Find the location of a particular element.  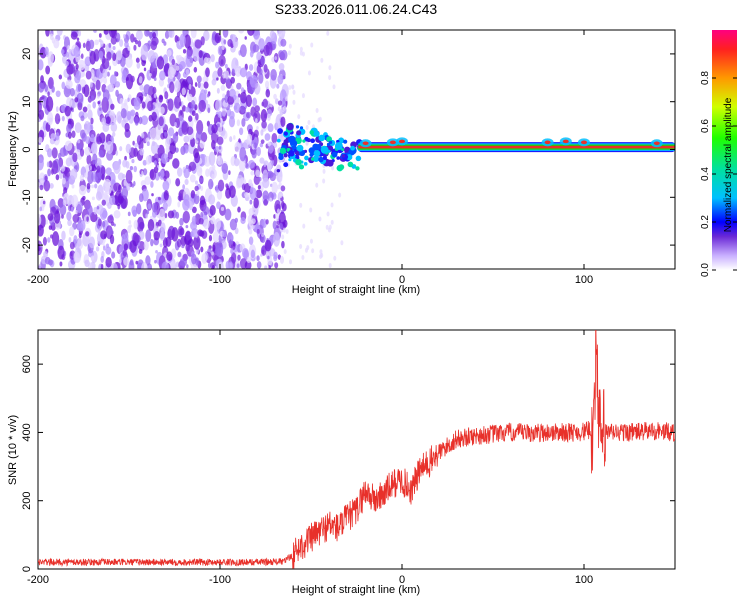

snr-y-label: SNR (10 * v/v) is located at coordinates (13, 450).